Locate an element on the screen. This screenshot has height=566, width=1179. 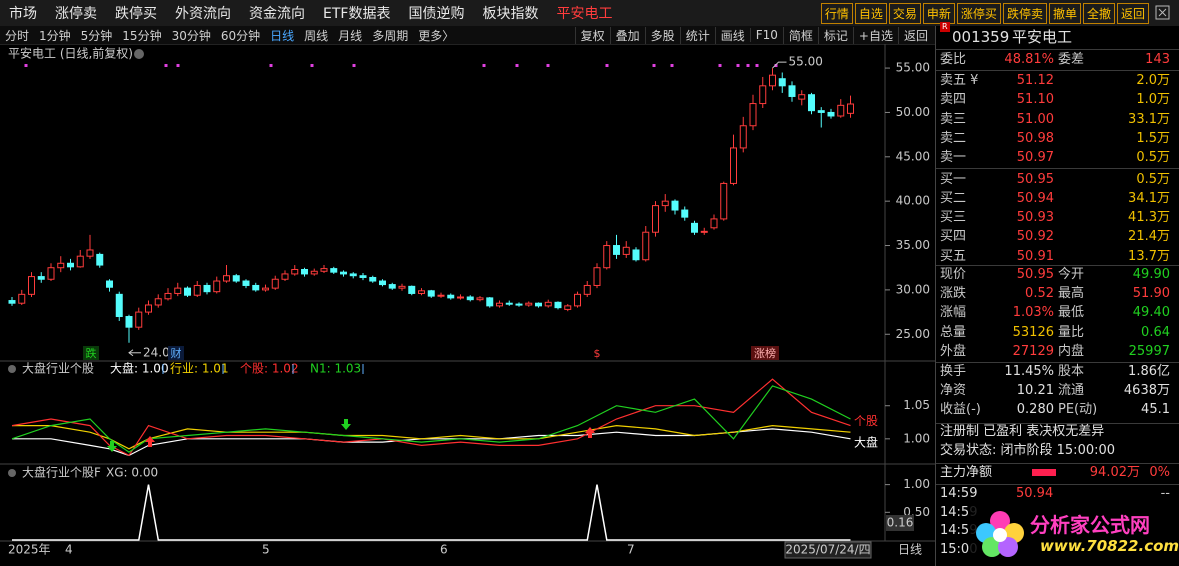
toolbar-button: 跌停卖 is located at coordinates (1024, 13).